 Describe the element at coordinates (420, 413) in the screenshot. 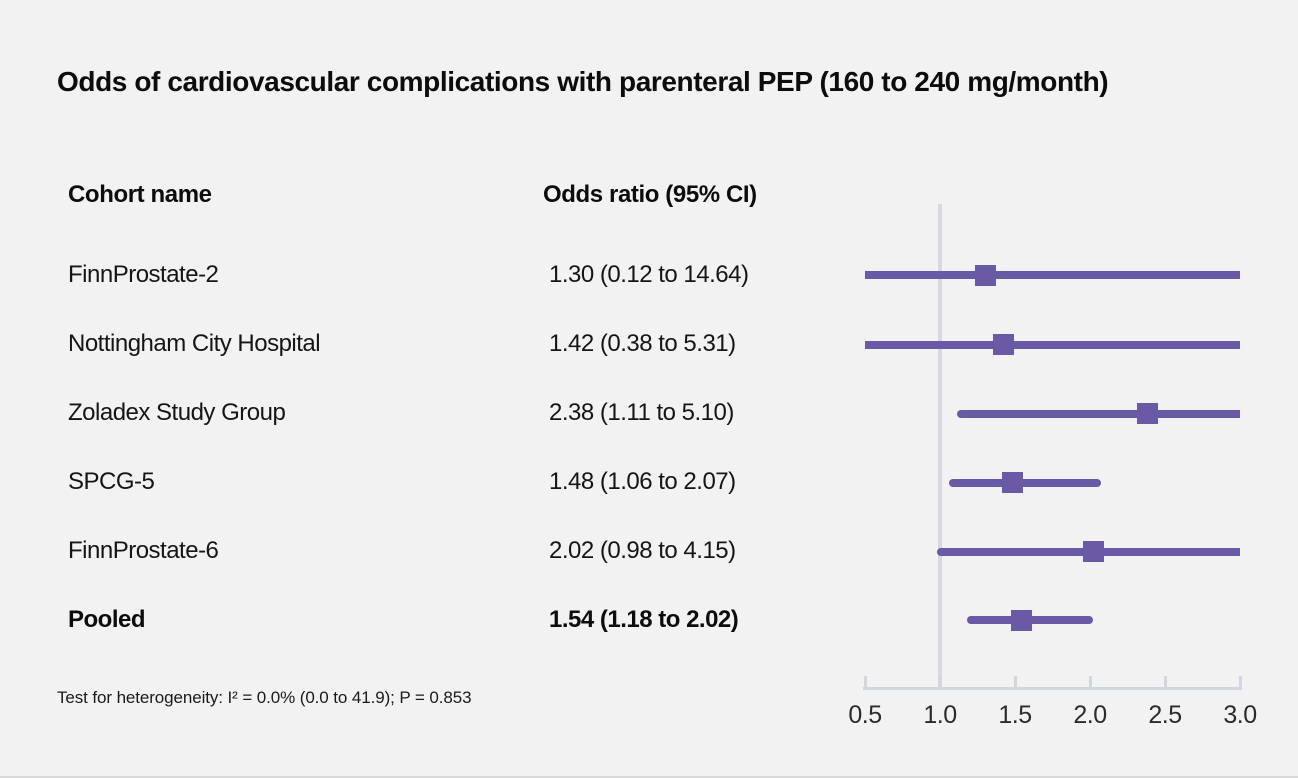

I see `table-row: Zoladex Study Group 2.38 (1.11 to 5.10)` at that location.